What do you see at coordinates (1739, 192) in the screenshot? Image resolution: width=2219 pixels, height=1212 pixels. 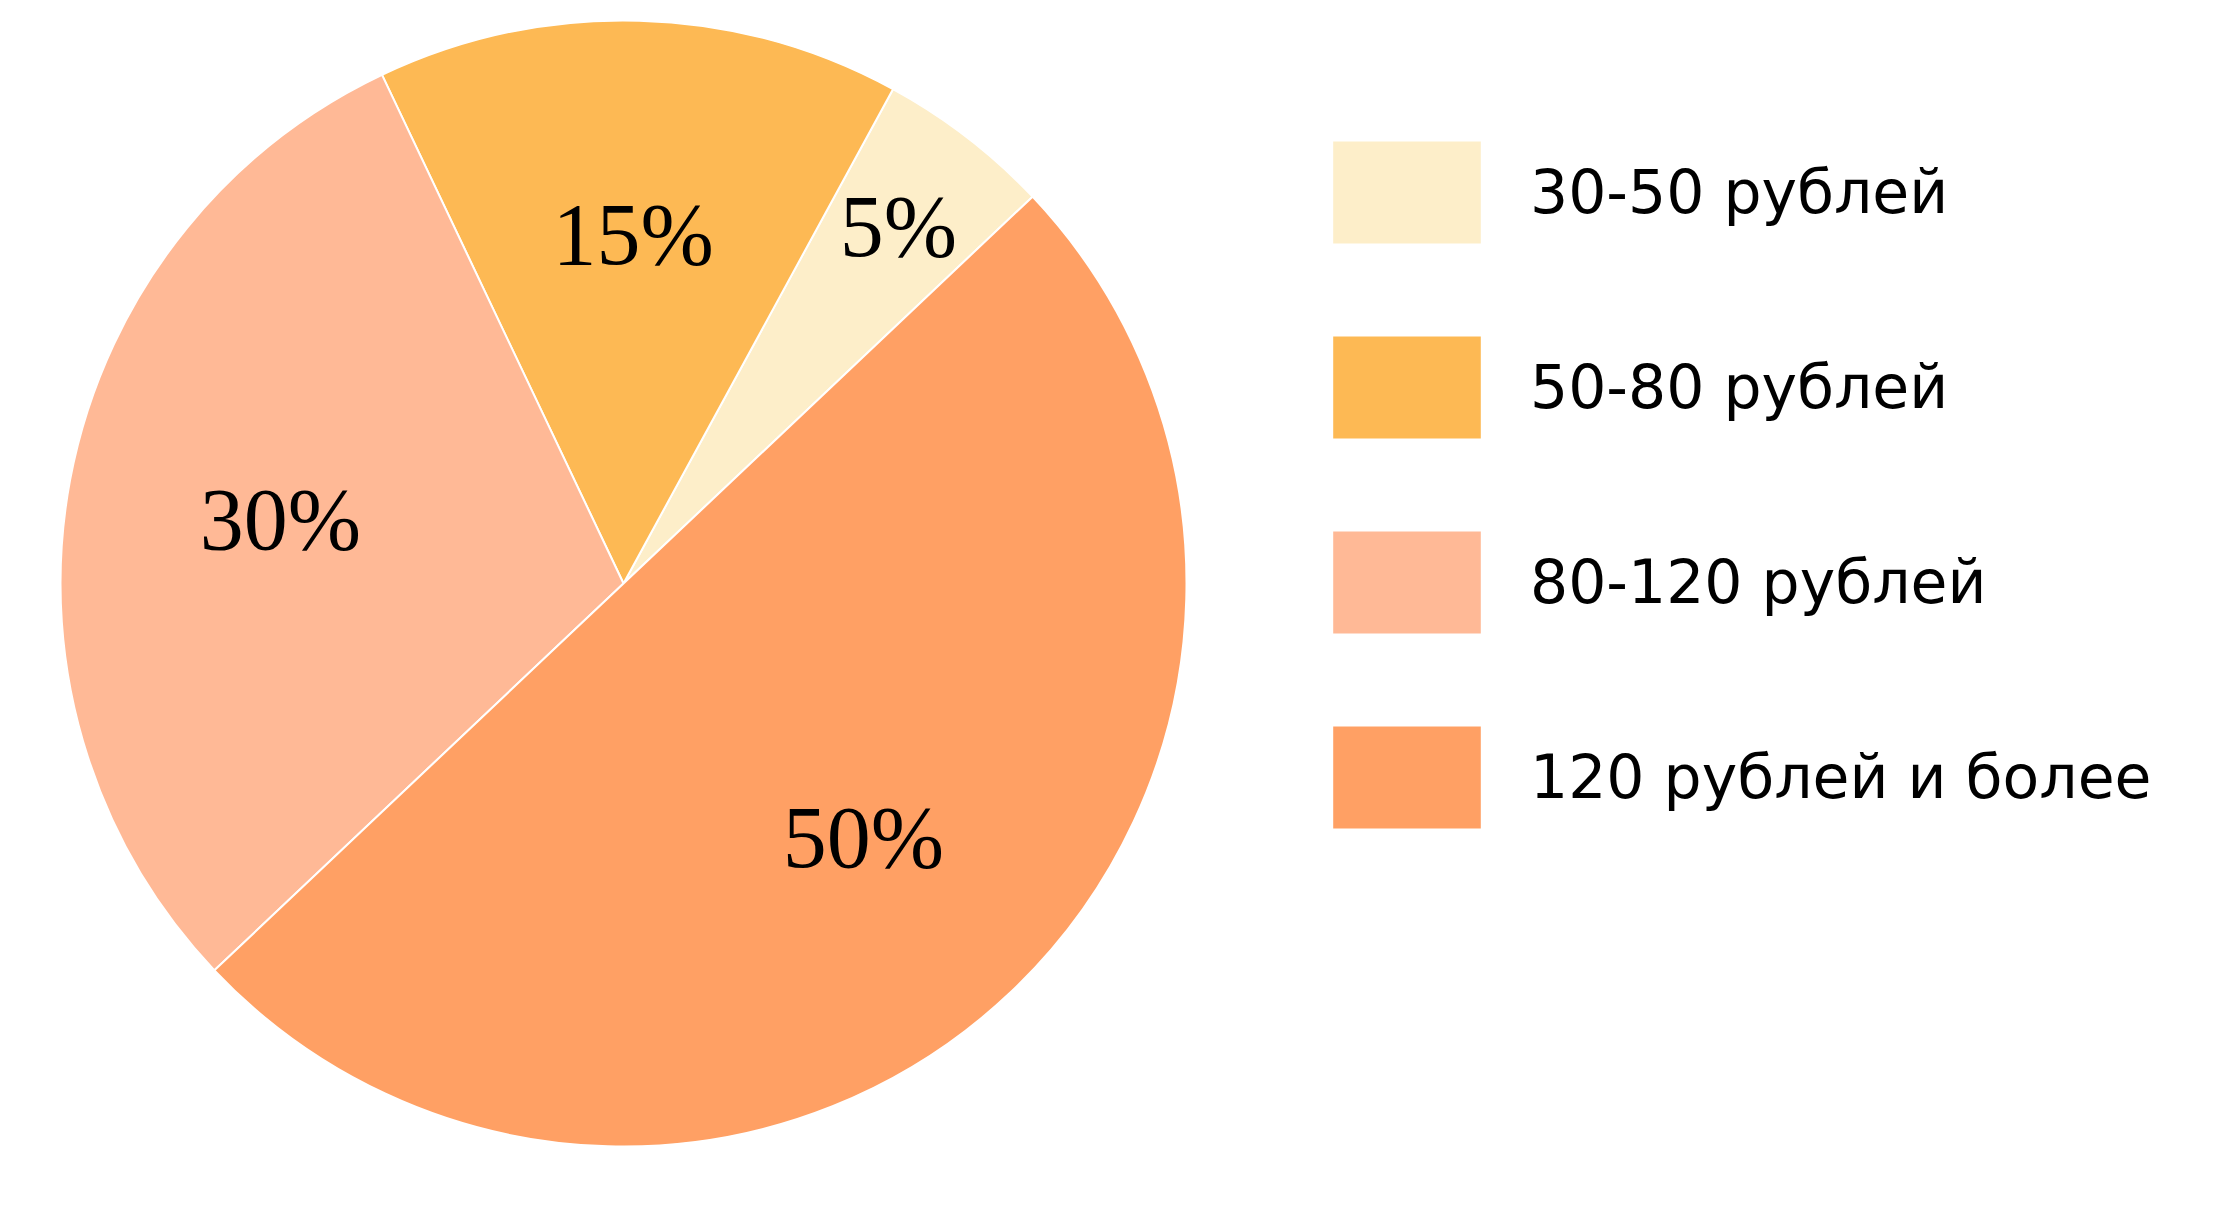 I see `legend-label: 30-50 рублей` at bounding box center [1739, 192].